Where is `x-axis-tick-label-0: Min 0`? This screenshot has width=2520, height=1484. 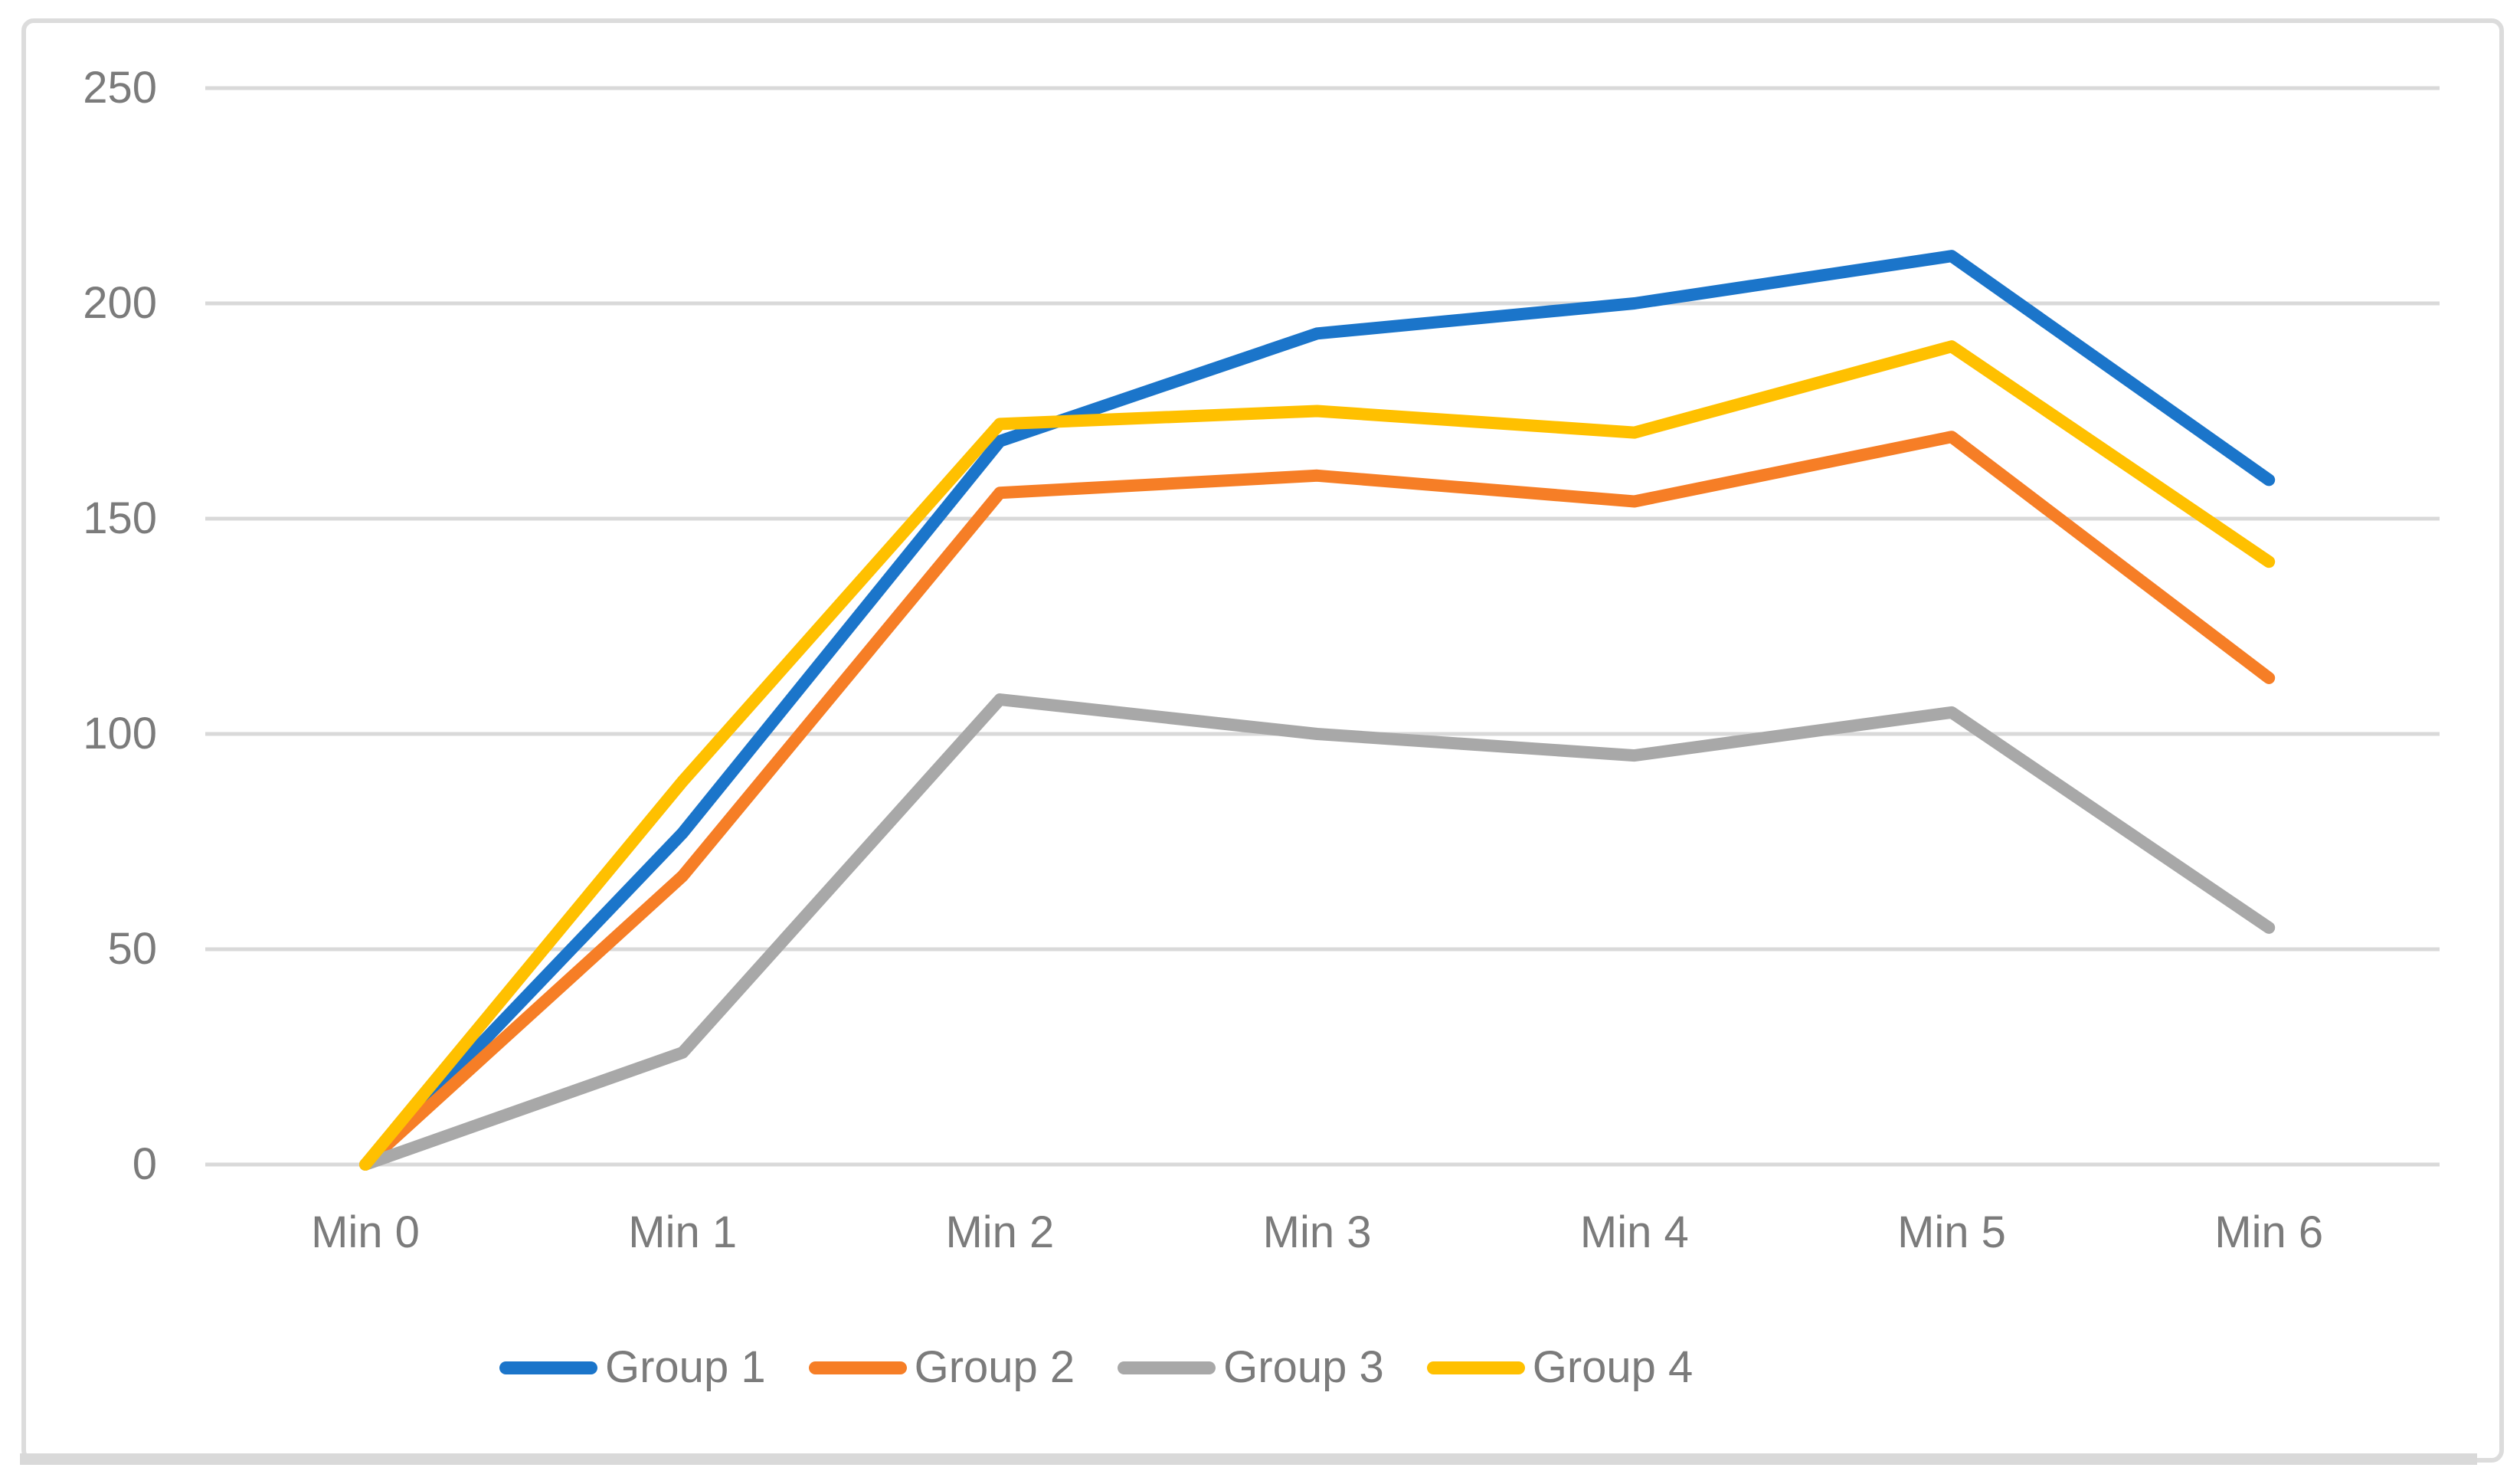 x-axis-tick-label-0: Min 0 is located at coordinates (365, 1232).